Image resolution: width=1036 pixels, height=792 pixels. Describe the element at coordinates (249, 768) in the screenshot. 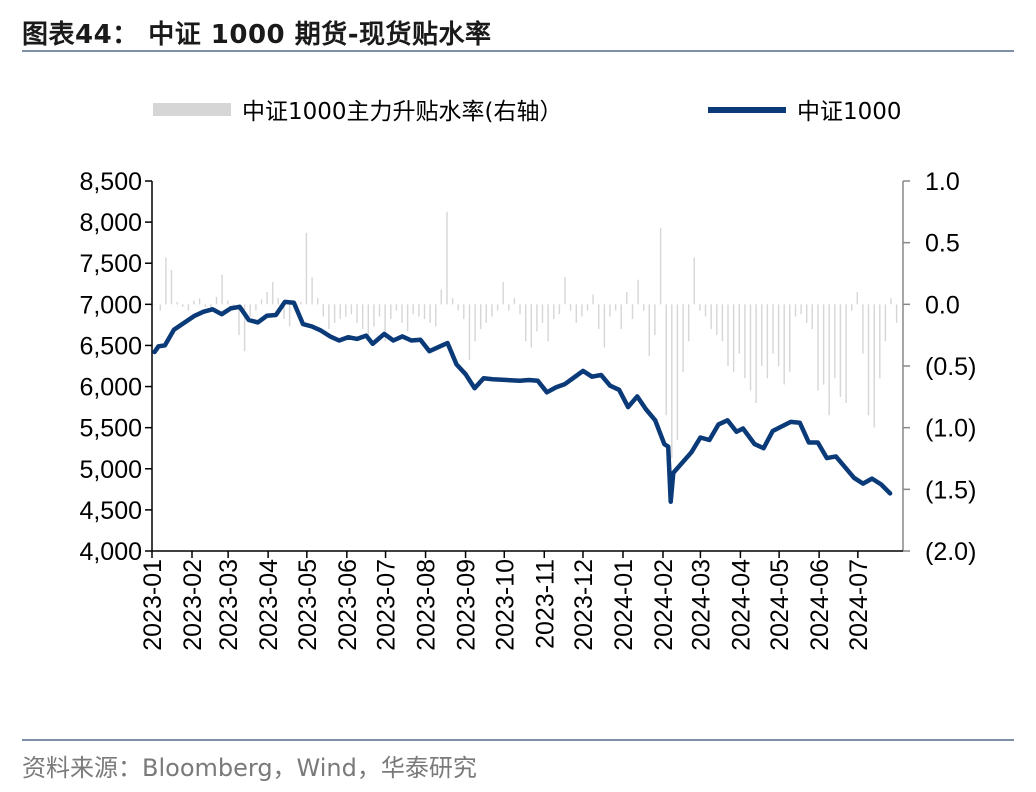

I see `source-note: 资料来源：Bloomberg，Wind，华泰研究` at that location.